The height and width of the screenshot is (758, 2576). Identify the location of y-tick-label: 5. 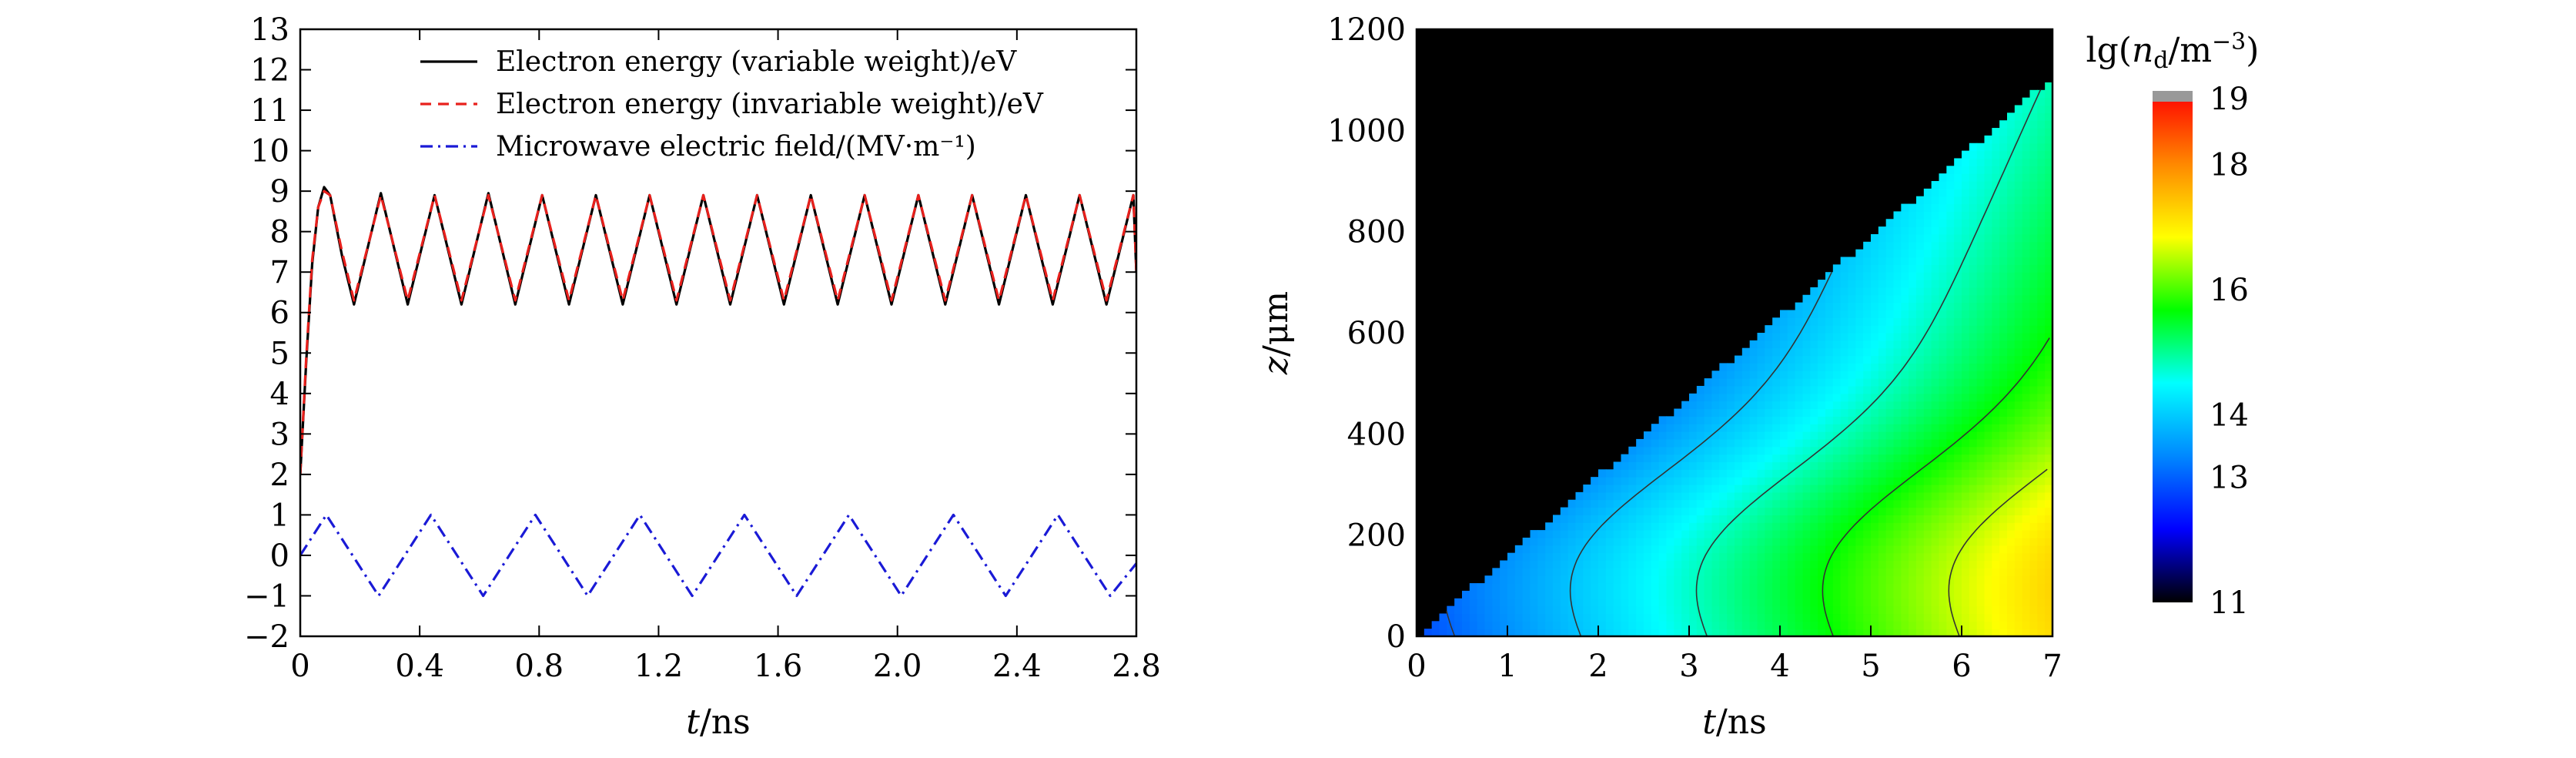
(279, 354).